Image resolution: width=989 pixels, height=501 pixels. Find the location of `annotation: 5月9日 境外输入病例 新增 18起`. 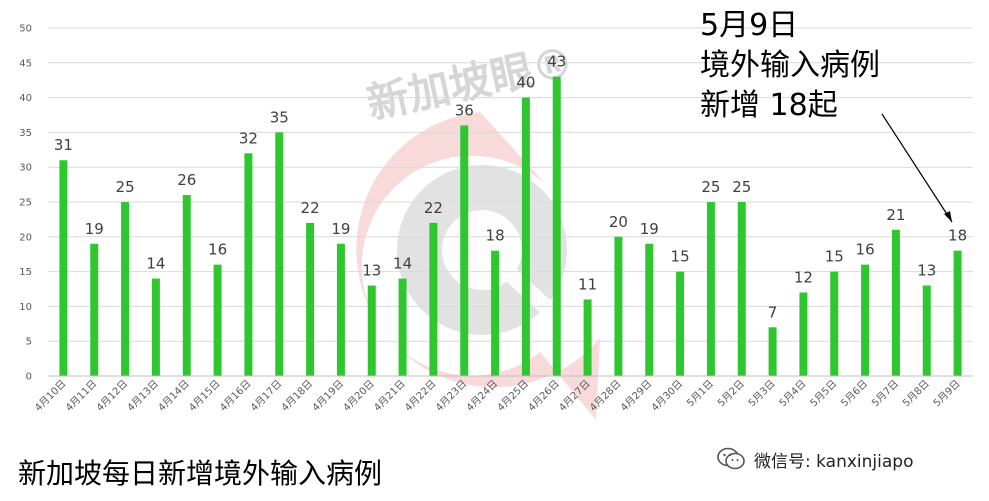

annotation: 5月9日 境外输入病例 新增 18起 is located at coordinates (790, 66).